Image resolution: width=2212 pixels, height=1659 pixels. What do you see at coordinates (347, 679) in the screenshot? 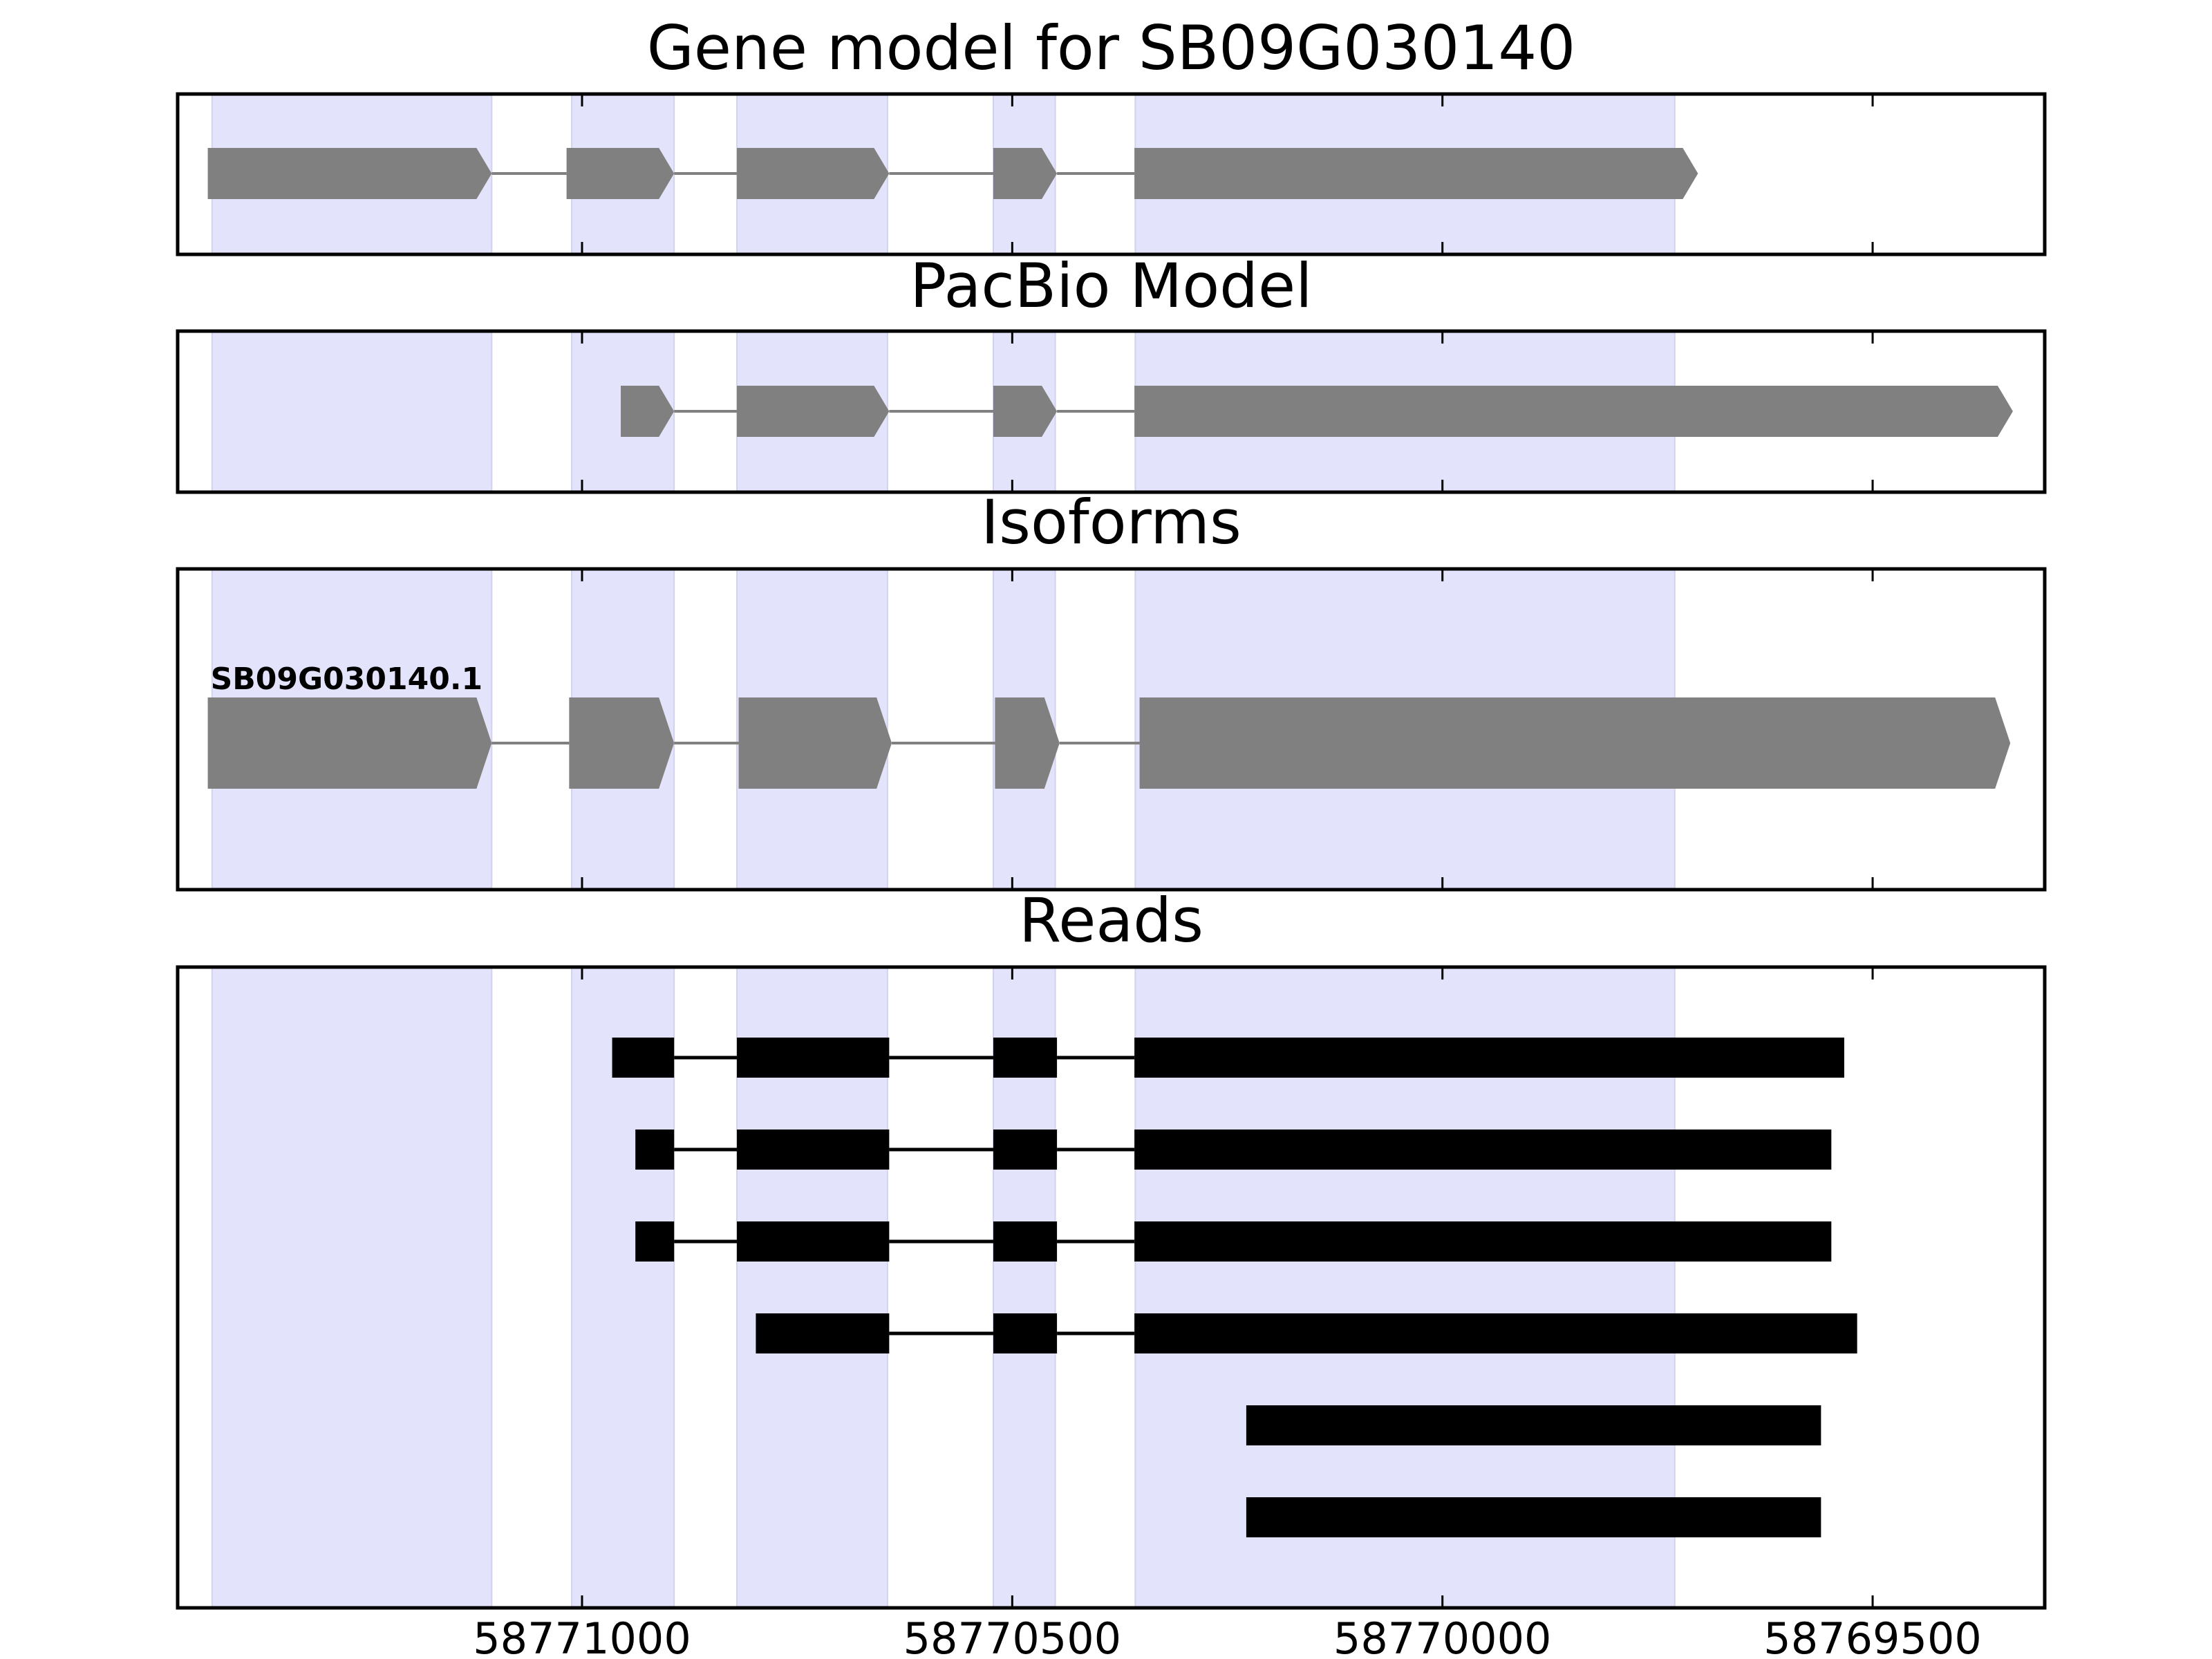
I see `isoform-label: SB09G030140.1` at bounding box center [347, 679].